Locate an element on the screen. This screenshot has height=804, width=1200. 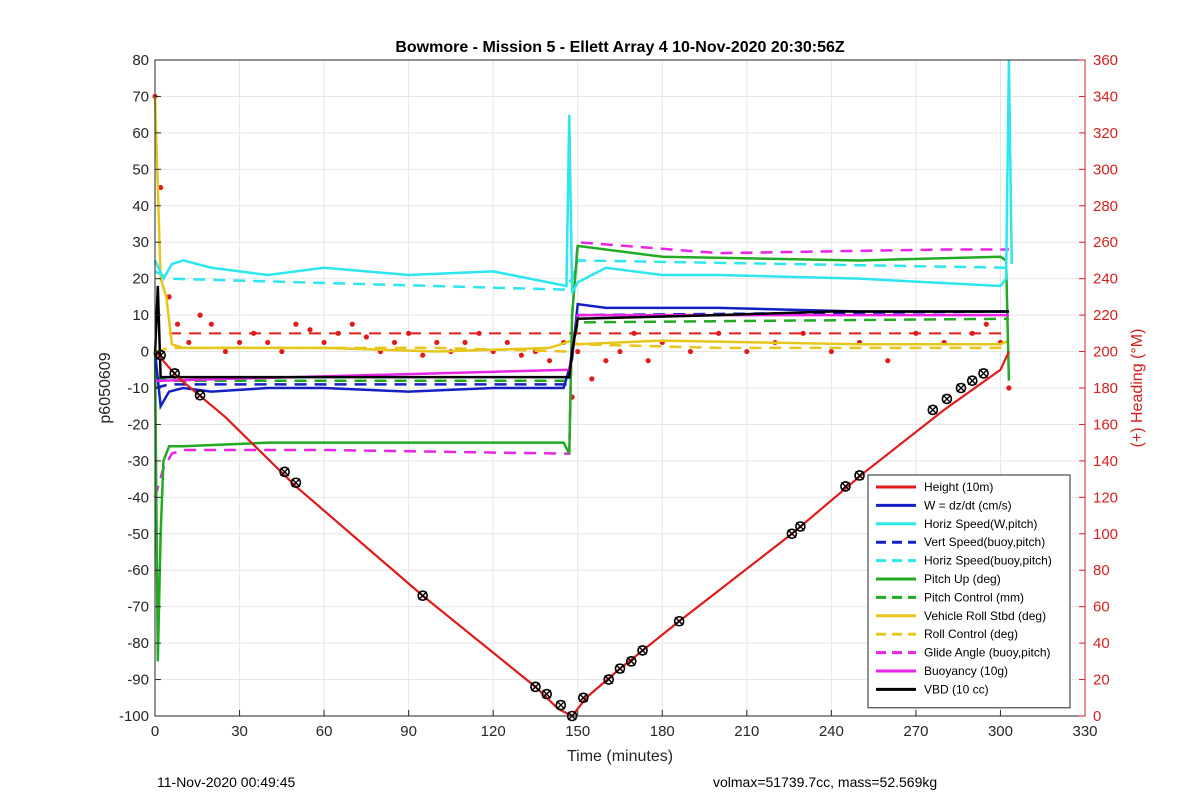
legend-box is located at coordinates (969, 591).